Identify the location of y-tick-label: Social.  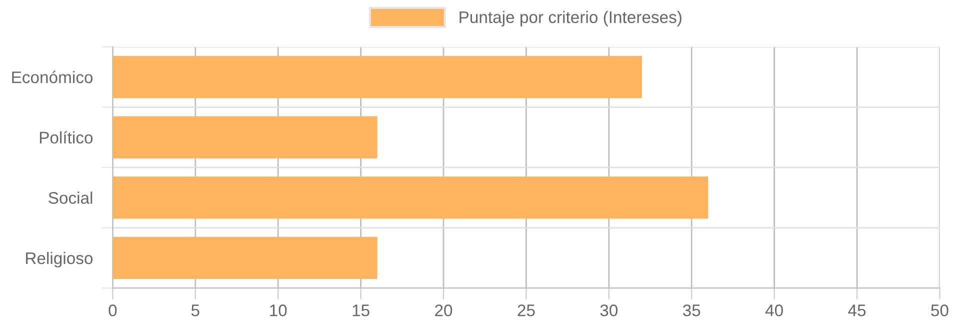
(70, 198).